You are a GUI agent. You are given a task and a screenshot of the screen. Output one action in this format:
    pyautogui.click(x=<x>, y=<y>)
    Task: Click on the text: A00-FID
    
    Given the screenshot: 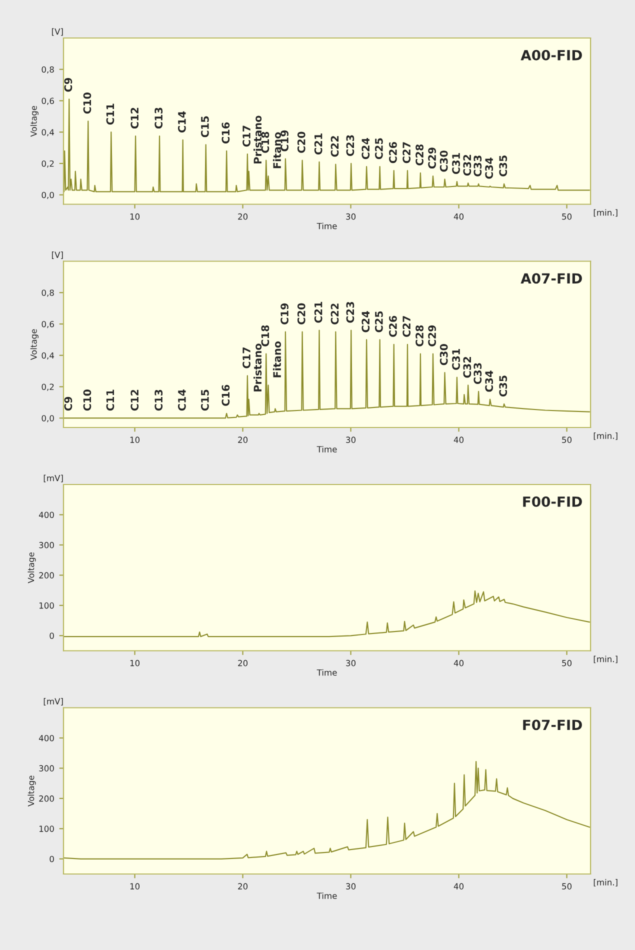 What is the action you would take?
    pyautogui.click(x=551, y=55)
    